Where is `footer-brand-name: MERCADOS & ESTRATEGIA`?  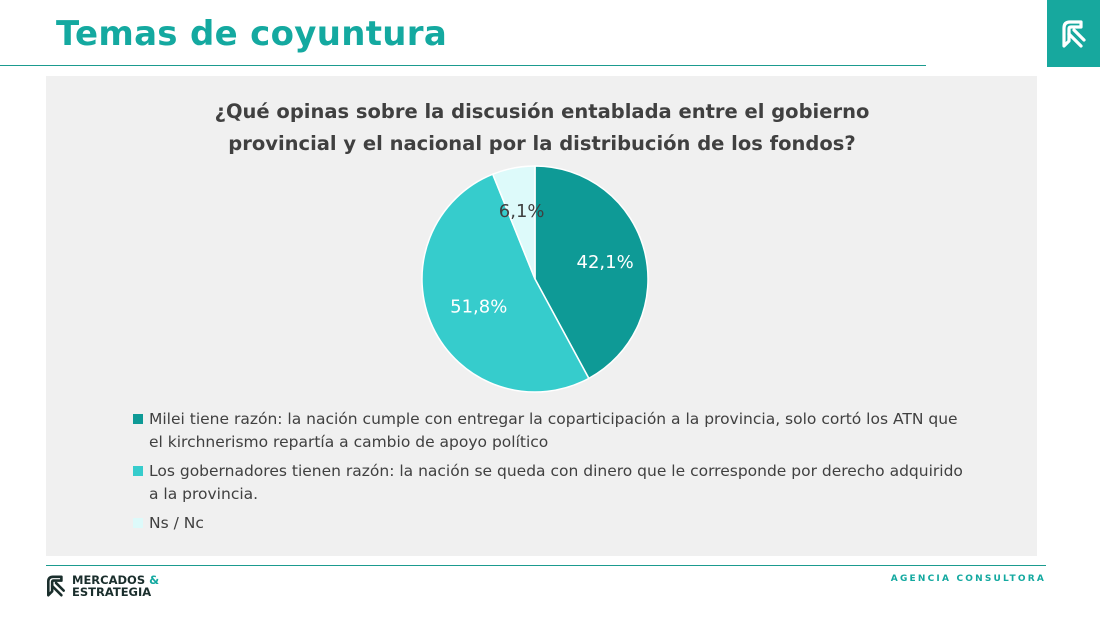 footer-brand-name: MERCADOS & ESTRATEGIA is located at coordinates (115, 586).